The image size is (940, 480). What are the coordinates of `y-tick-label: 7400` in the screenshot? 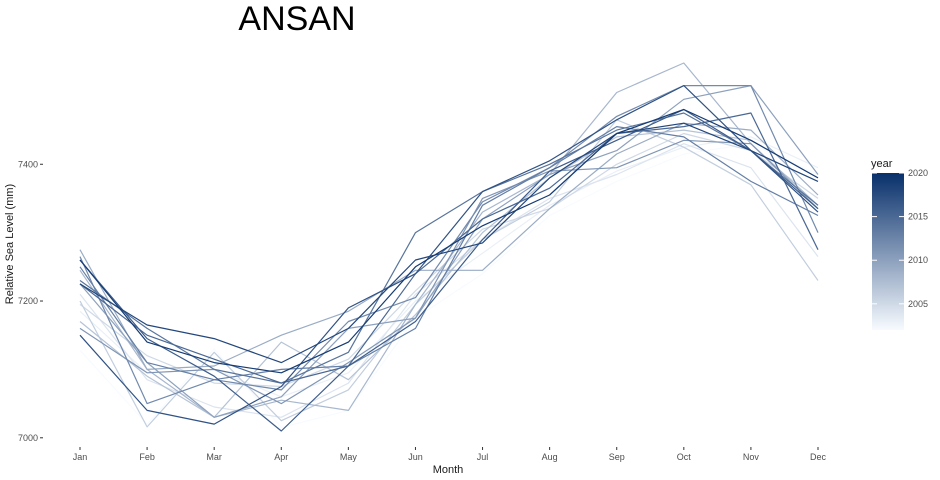 It's located at (28, 164).